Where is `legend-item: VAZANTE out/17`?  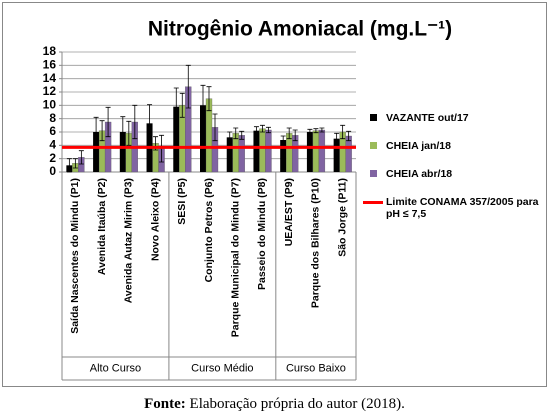 legend-item: VAZANTE out/17 is located at coordinates (452, 118).